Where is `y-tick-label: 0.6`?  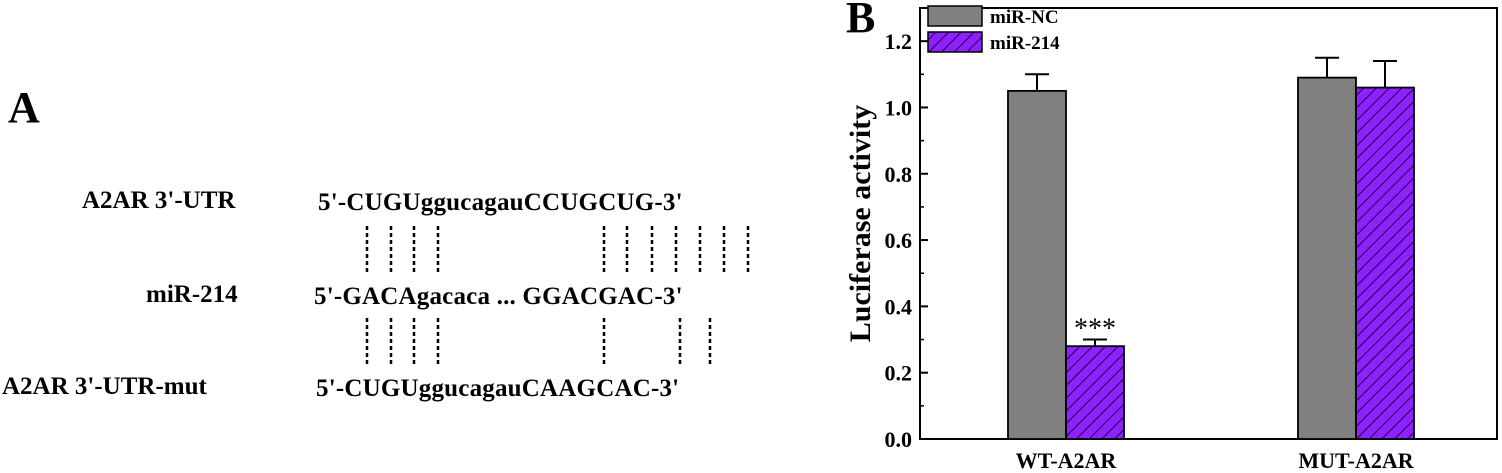
y-tick-label: 0.6 is located at coordinates (899, 240).